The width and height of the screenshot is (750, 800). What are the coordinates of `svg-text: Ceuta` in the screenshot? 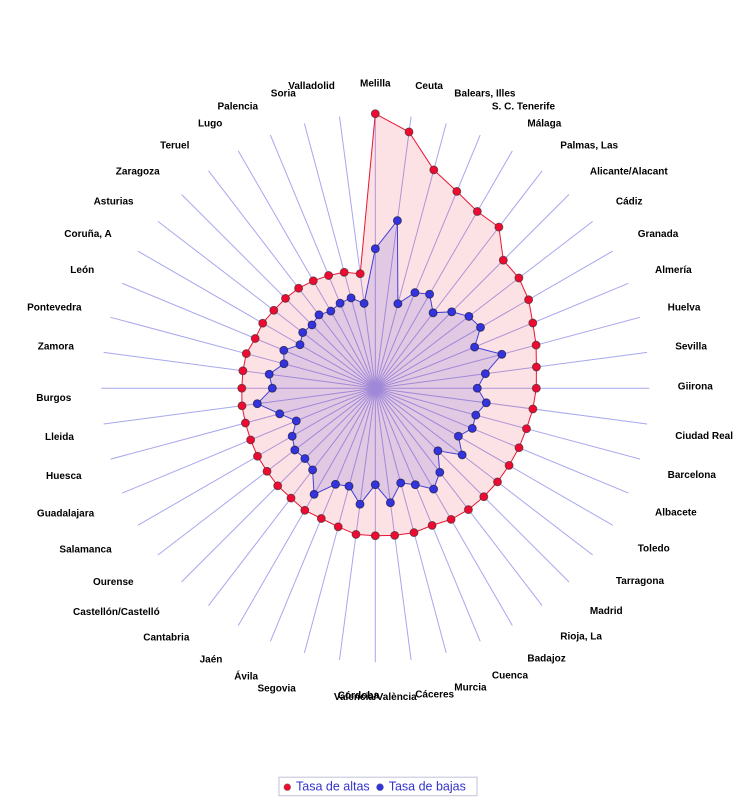 It's located at (429, 86).